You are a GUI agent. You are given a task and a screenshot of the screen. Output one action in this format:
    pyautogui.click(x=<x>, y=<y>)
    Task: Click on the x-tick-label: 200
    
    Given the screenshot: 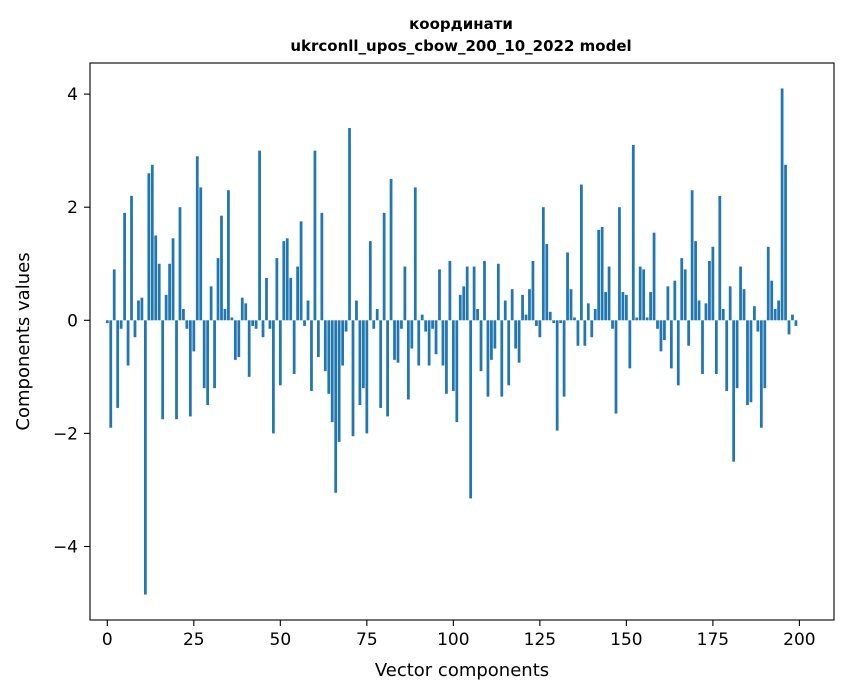 What is the action you would take?
    pyautogui.click(x=799, y=640)
    